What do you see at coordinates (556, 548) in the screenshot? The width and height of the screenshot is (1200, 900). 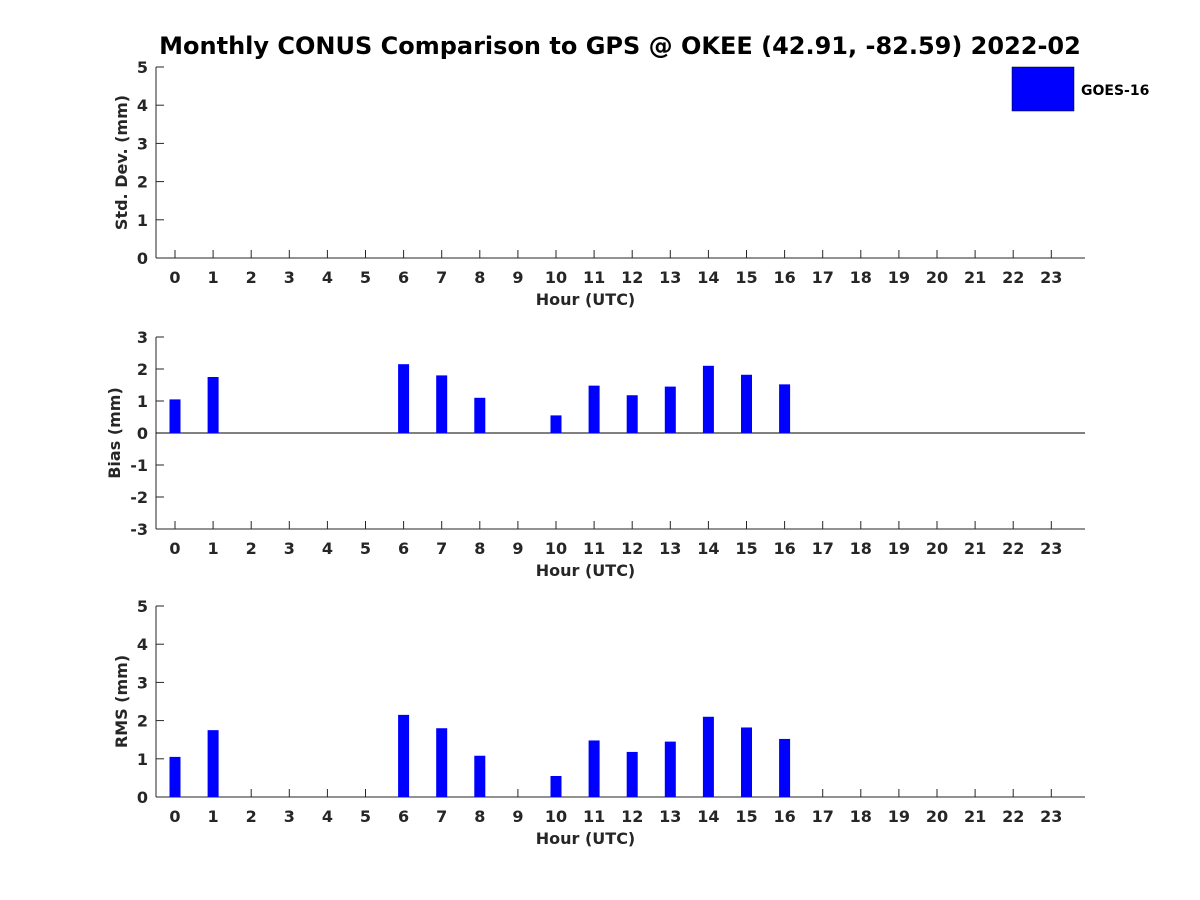 I see `x-tick-label: 10` at bounding box center [556, 548].